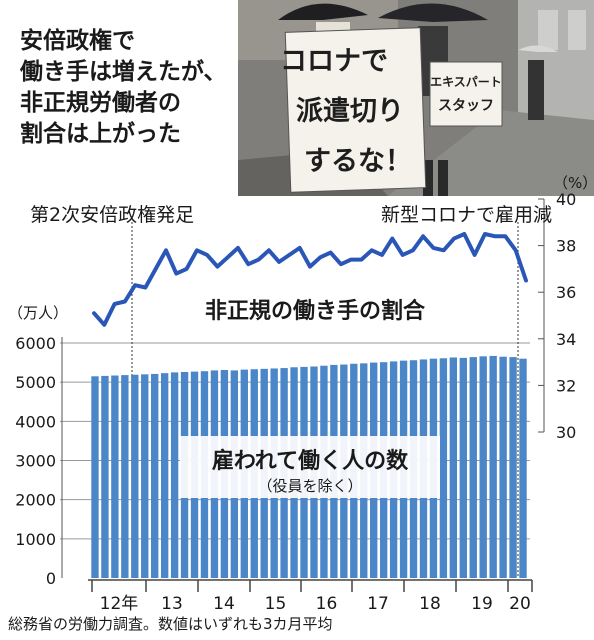 This screenshot has width=594, height=640. Describe the element at coordinates (100, 134) in the screenshot. I see `headline-line-4: 割合は上がった` at that location.